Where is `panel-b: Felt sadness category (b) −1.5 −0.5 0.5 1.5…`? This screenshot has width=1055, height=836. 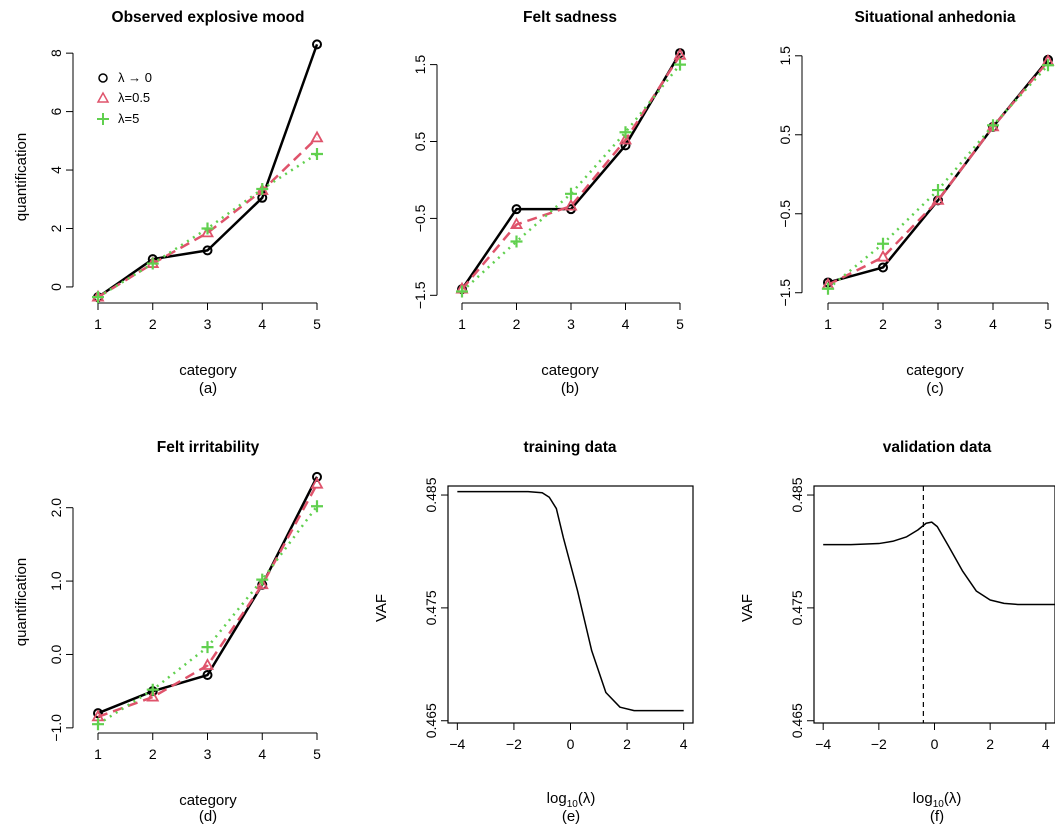
panel-b: Felt sadness category (b) −1.5 −0.5 0.5 1.5… is located at coordinates (549, 203).